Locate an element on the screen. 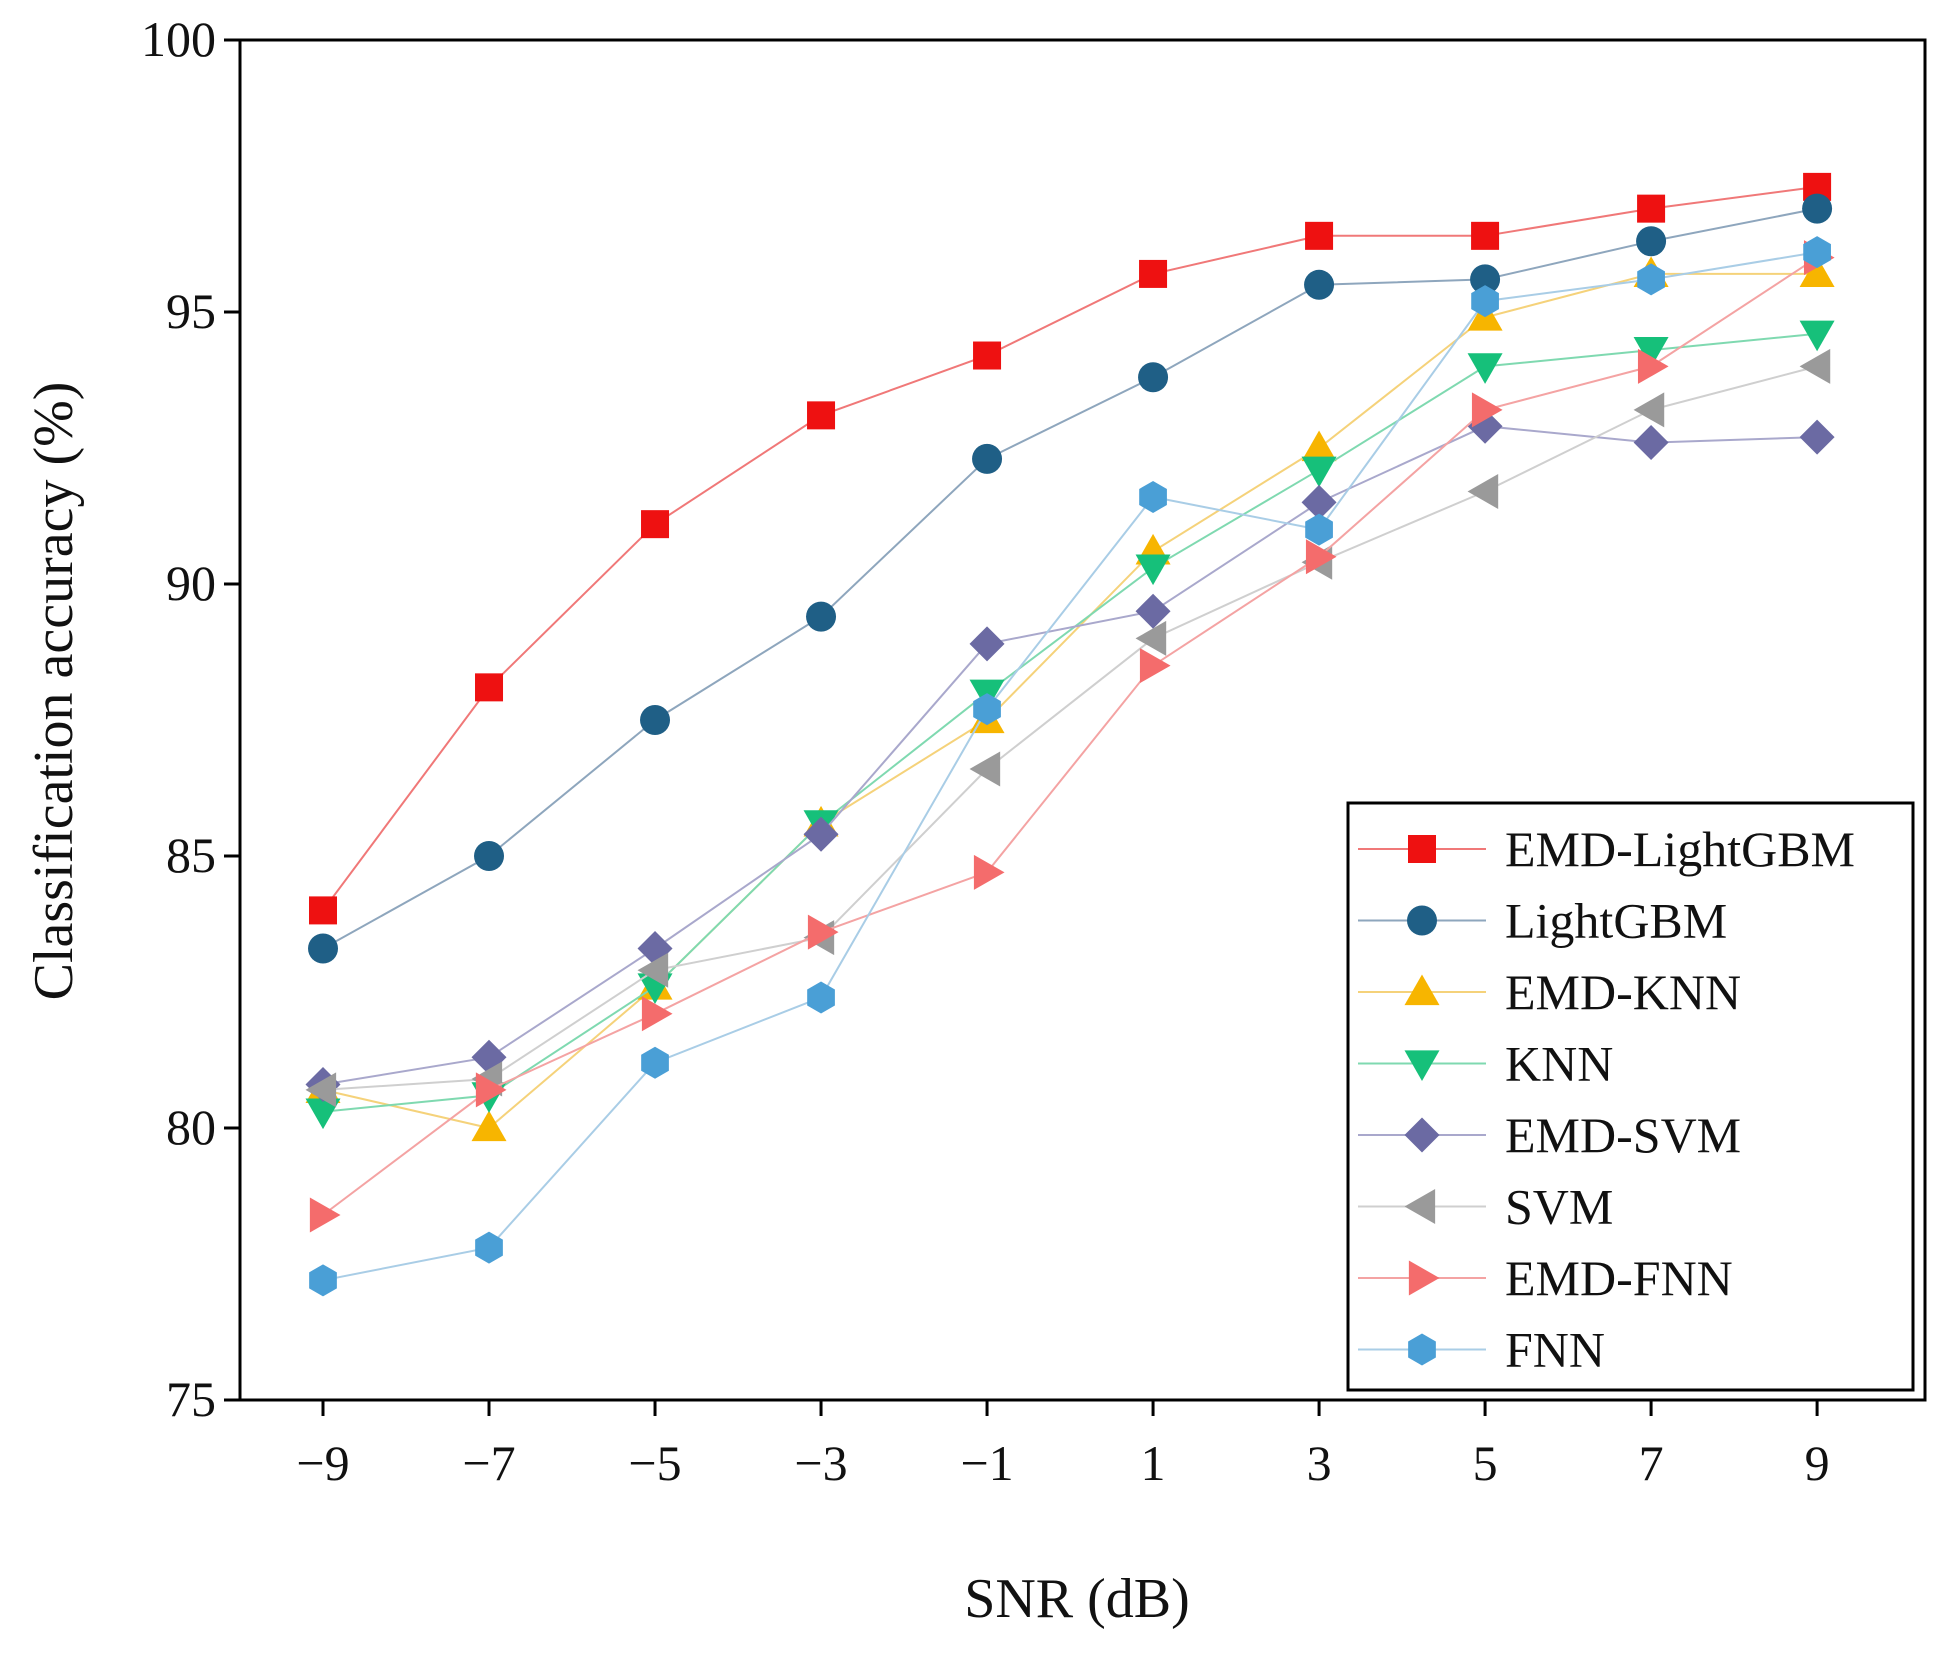 This screenshot has height=1662, width=1939. y-tick-label: 90 is located at coordinates (191, 583).